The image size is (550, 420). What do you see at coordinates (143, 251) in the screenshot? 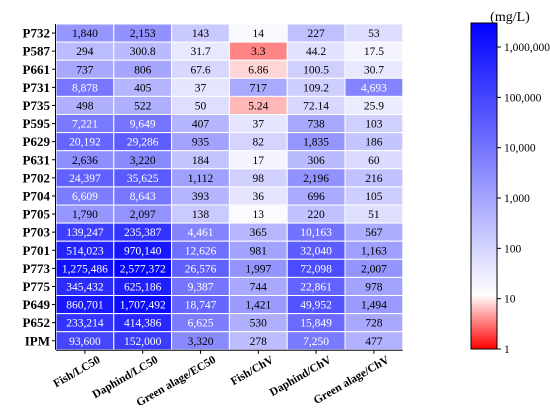
I see `cell-value-label: 970,140` at bounding box center [143, 251].